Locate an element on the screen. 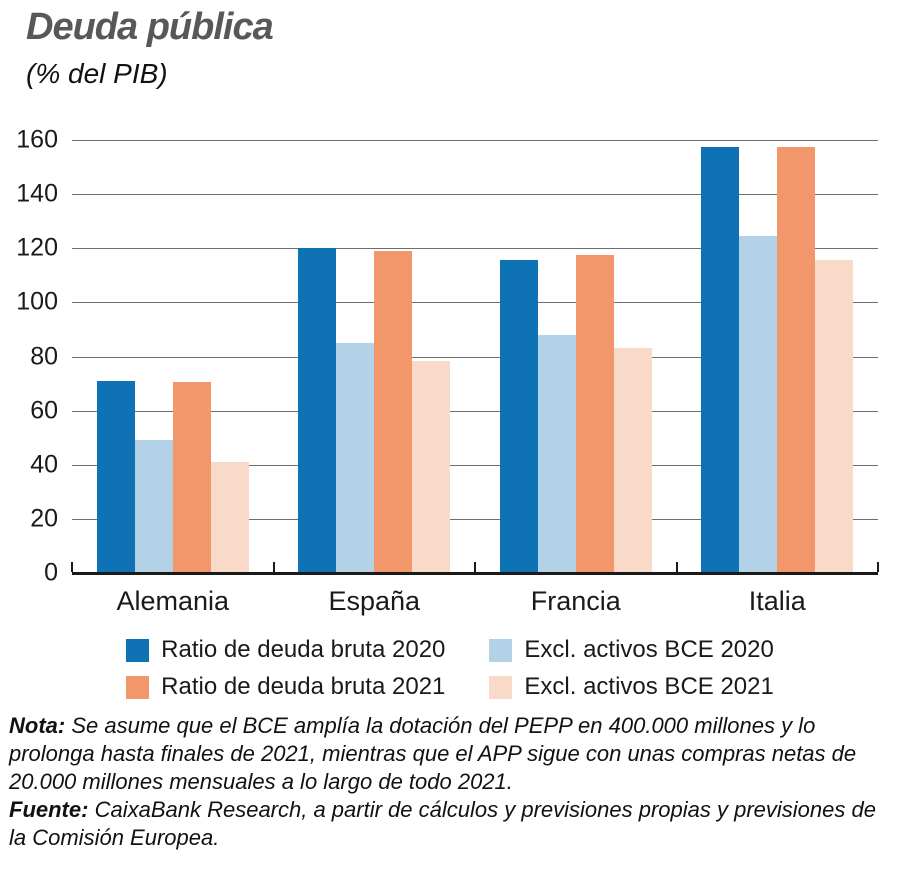 Image resolution: width=900 pixels, height=878 pixels. bar-group-italia is located at coordinates (778, 356).